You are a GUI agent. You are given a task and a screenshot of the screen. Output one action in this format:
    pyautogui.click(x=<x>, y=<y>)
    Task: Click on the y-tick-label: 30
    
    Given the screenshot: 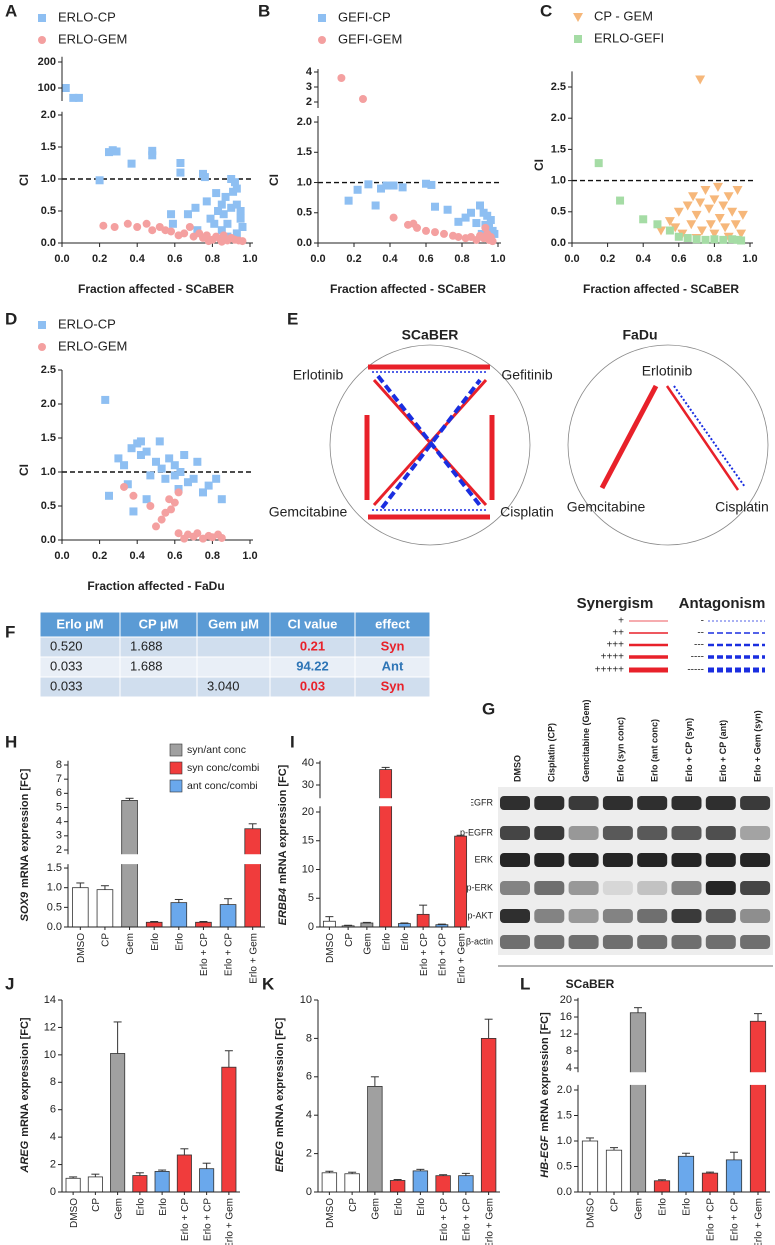 What is the action you would take?
    pyautogui.click(x=308, y=785)
    